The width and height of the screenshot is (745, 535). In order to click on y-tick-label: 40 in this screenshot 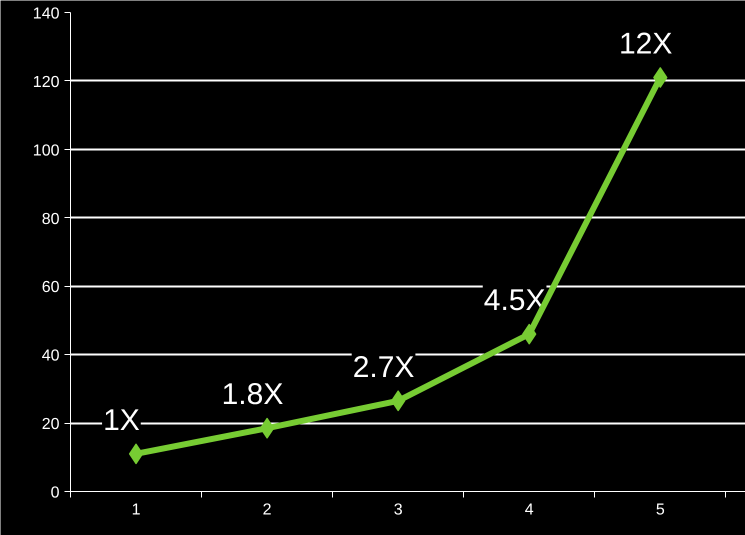, I will do `click(51, 356)`.